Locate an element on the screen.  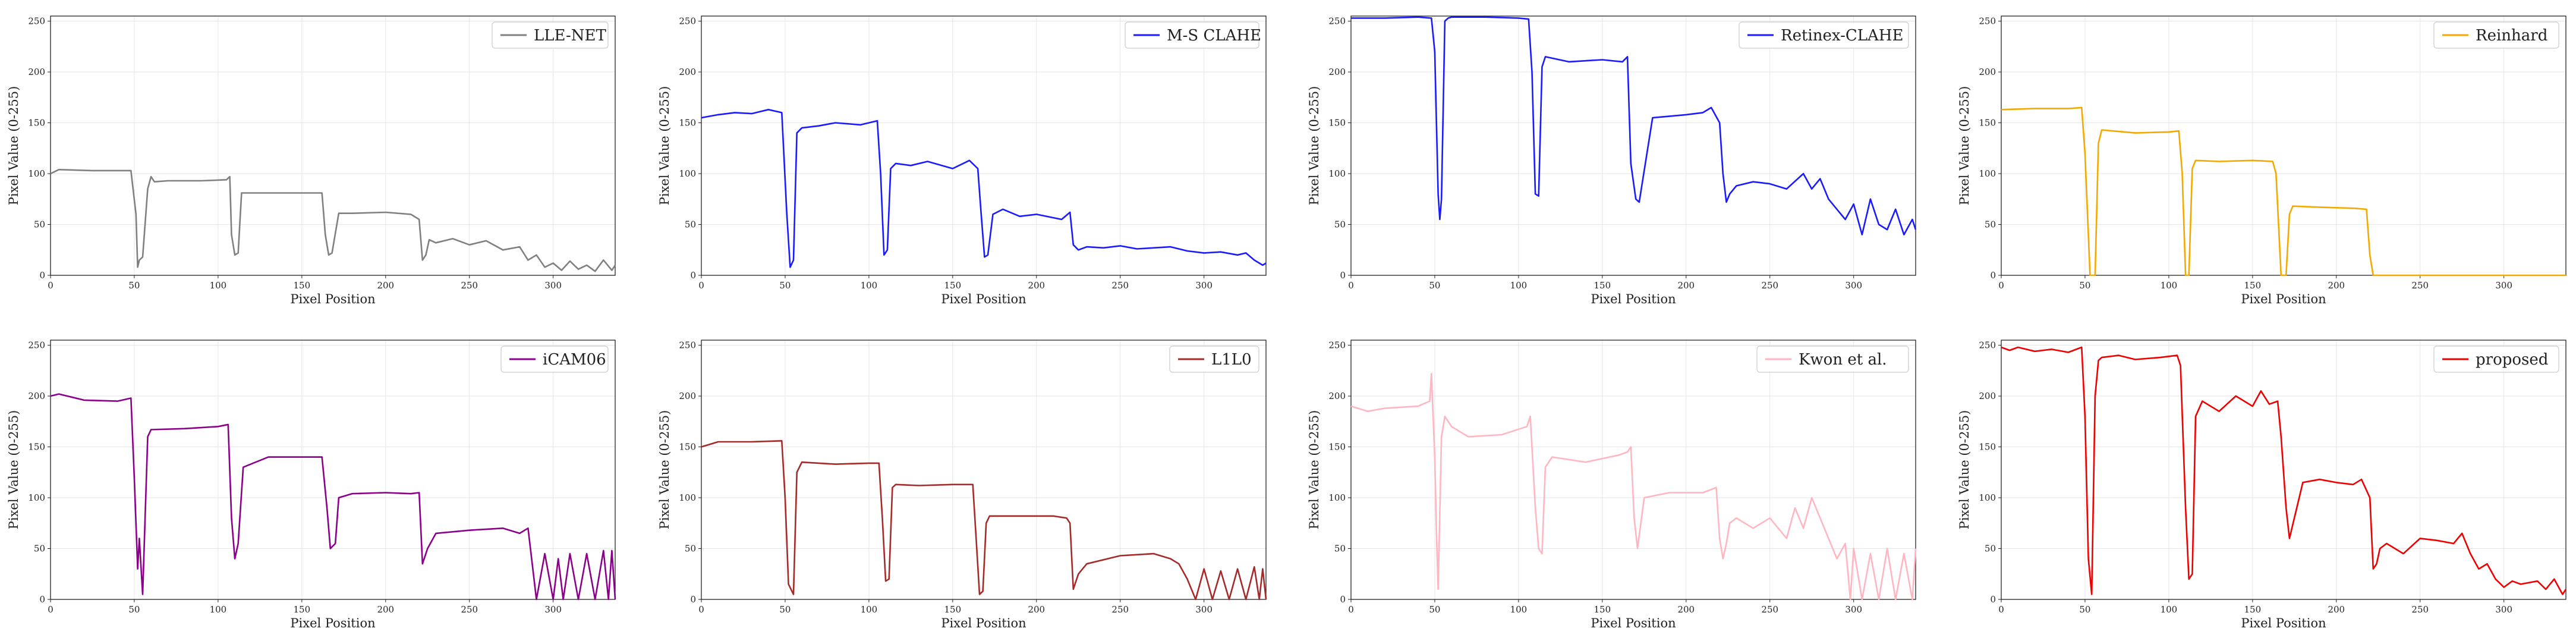
legend-label: iCAM06 is located at coordinates (574, 360).